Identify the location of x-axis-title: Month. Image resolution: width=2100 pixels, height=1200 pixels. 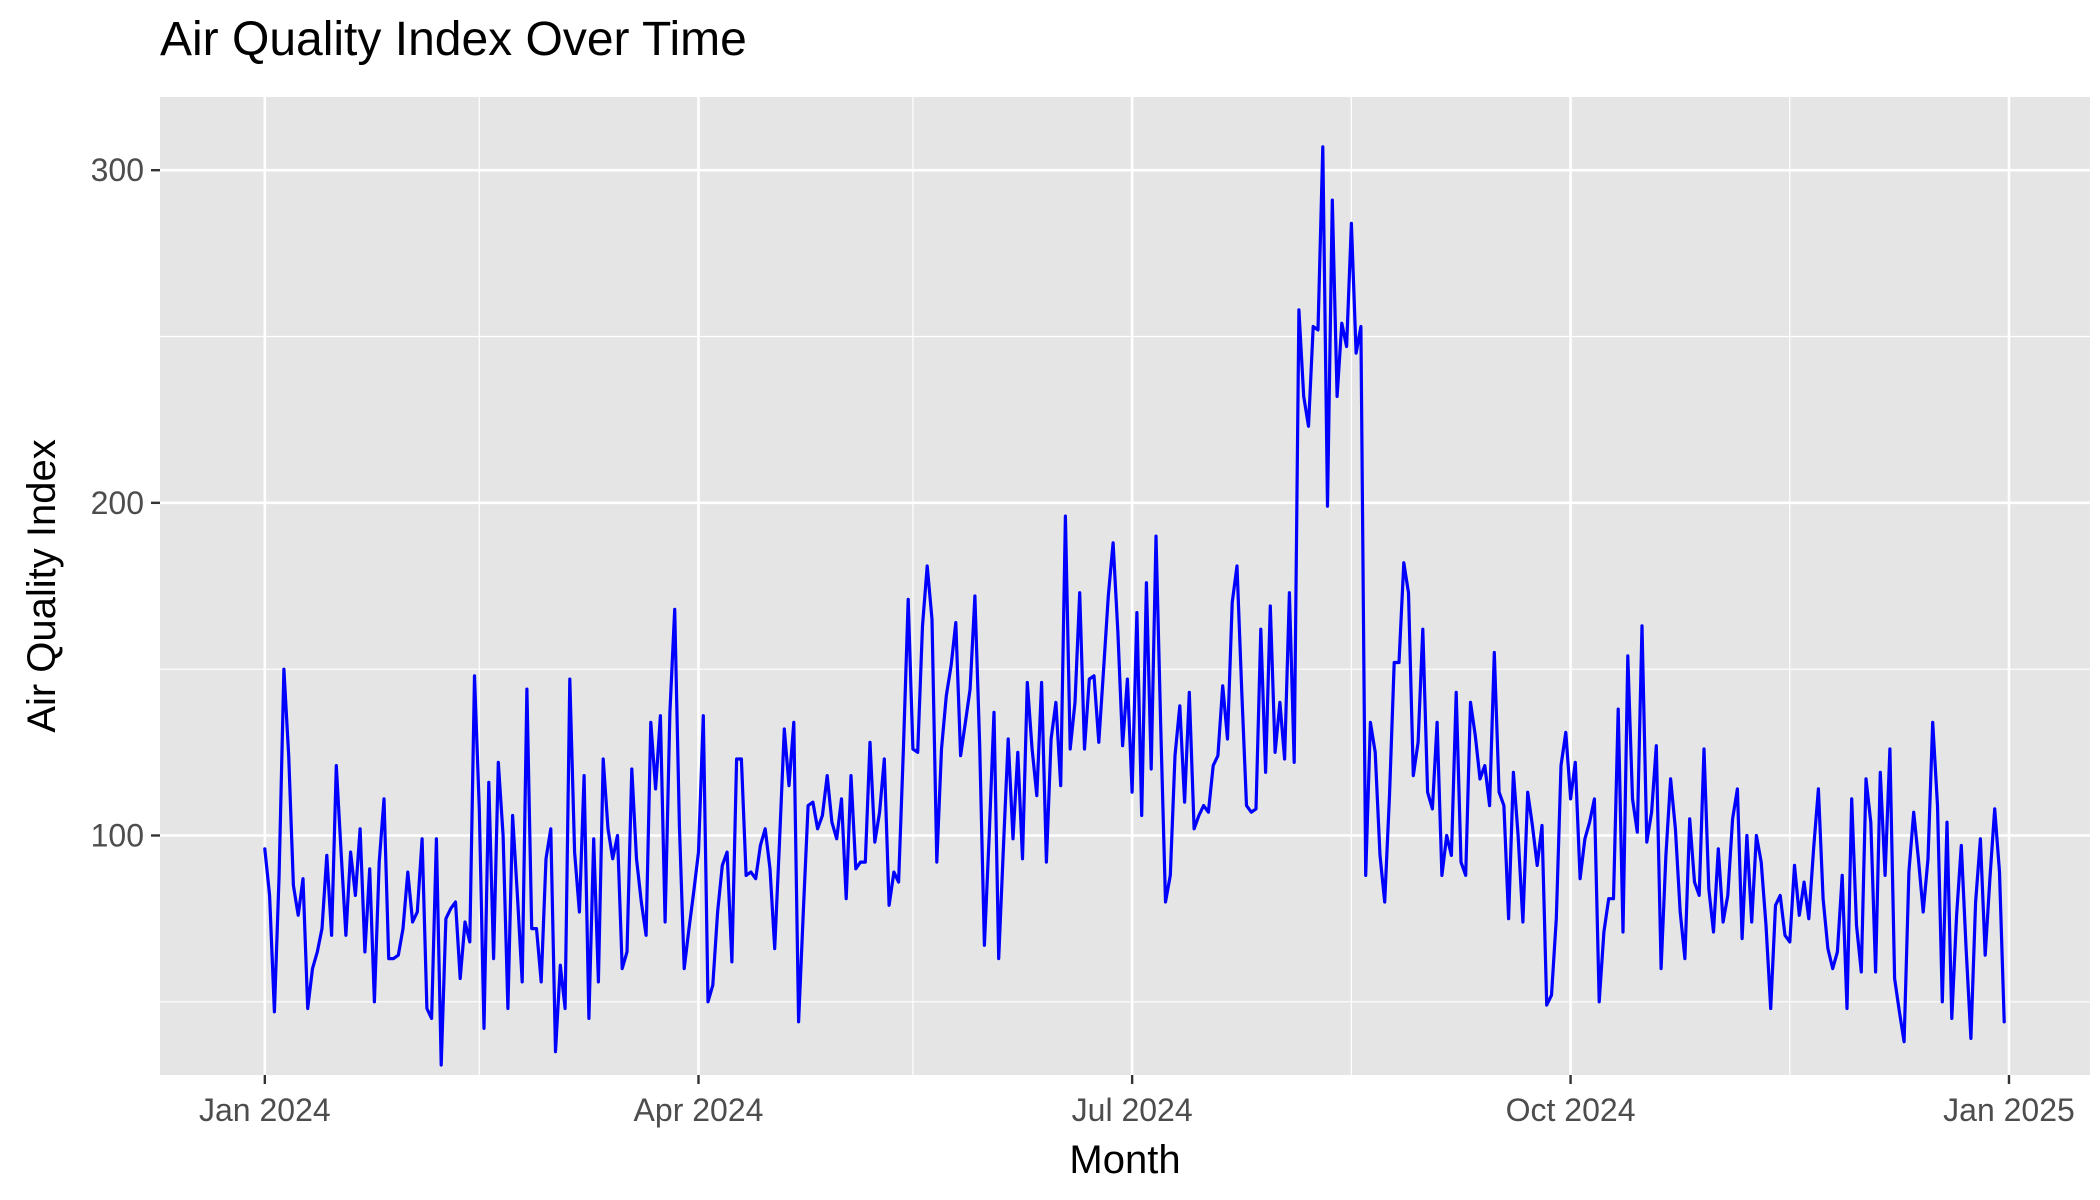
(1124, 1160).